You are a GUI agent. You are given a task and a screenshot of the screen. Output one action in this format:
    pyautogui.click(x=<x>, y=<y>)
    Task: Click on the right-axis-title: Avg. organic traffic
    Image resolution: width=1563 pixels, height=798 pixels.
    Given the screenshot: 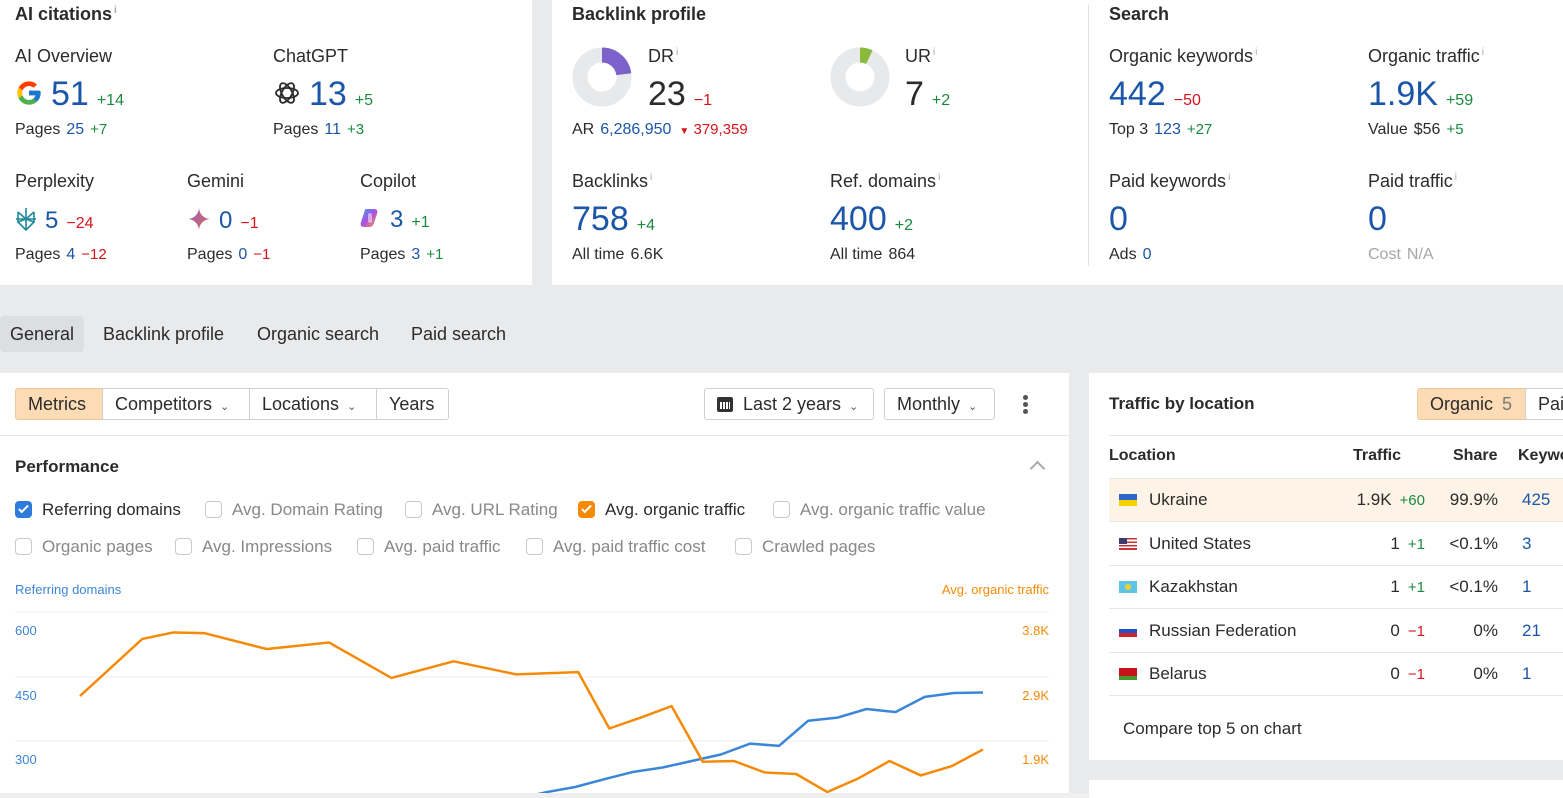 What is the action you would take?
    pyautogui.click(x=995, y=589)
    